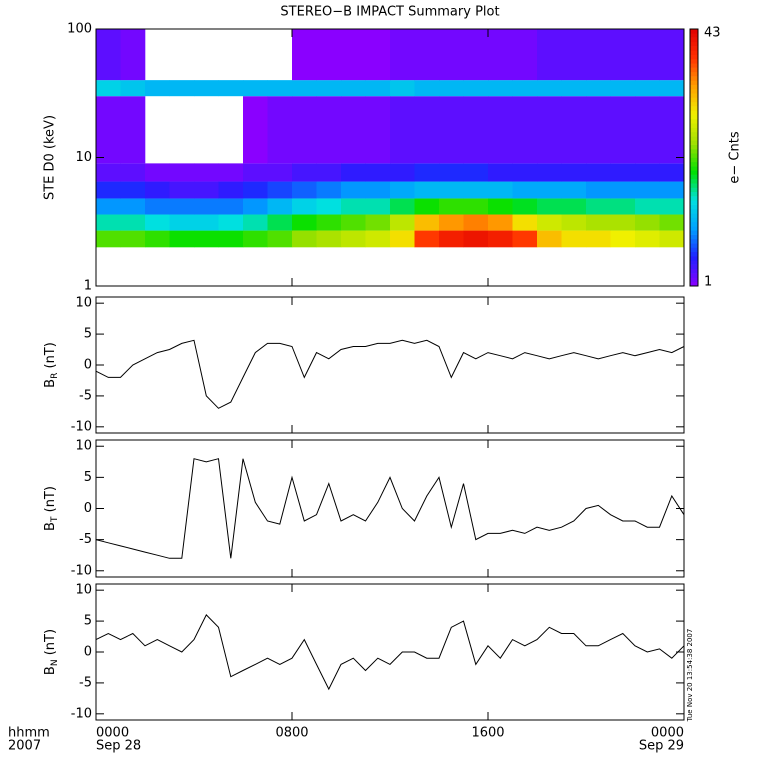 Image resolution: width=780 pixels, height=780 pixels. What do you see at coordinates (88, 621) in the screenshot?
I see `y-tick-label: 5` at bounding box center [88, 621].